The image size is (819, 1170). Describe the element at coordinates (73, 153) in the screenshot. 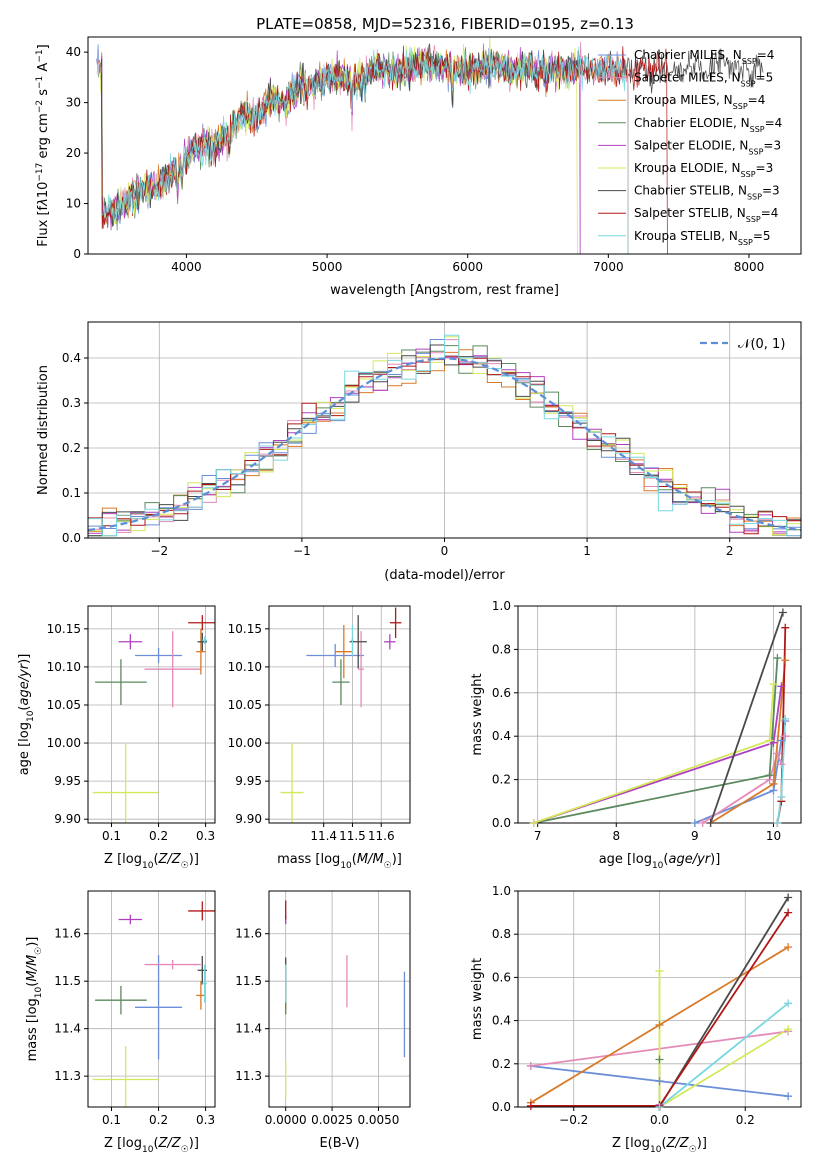

I see `y-tick-label: 20` at that location.